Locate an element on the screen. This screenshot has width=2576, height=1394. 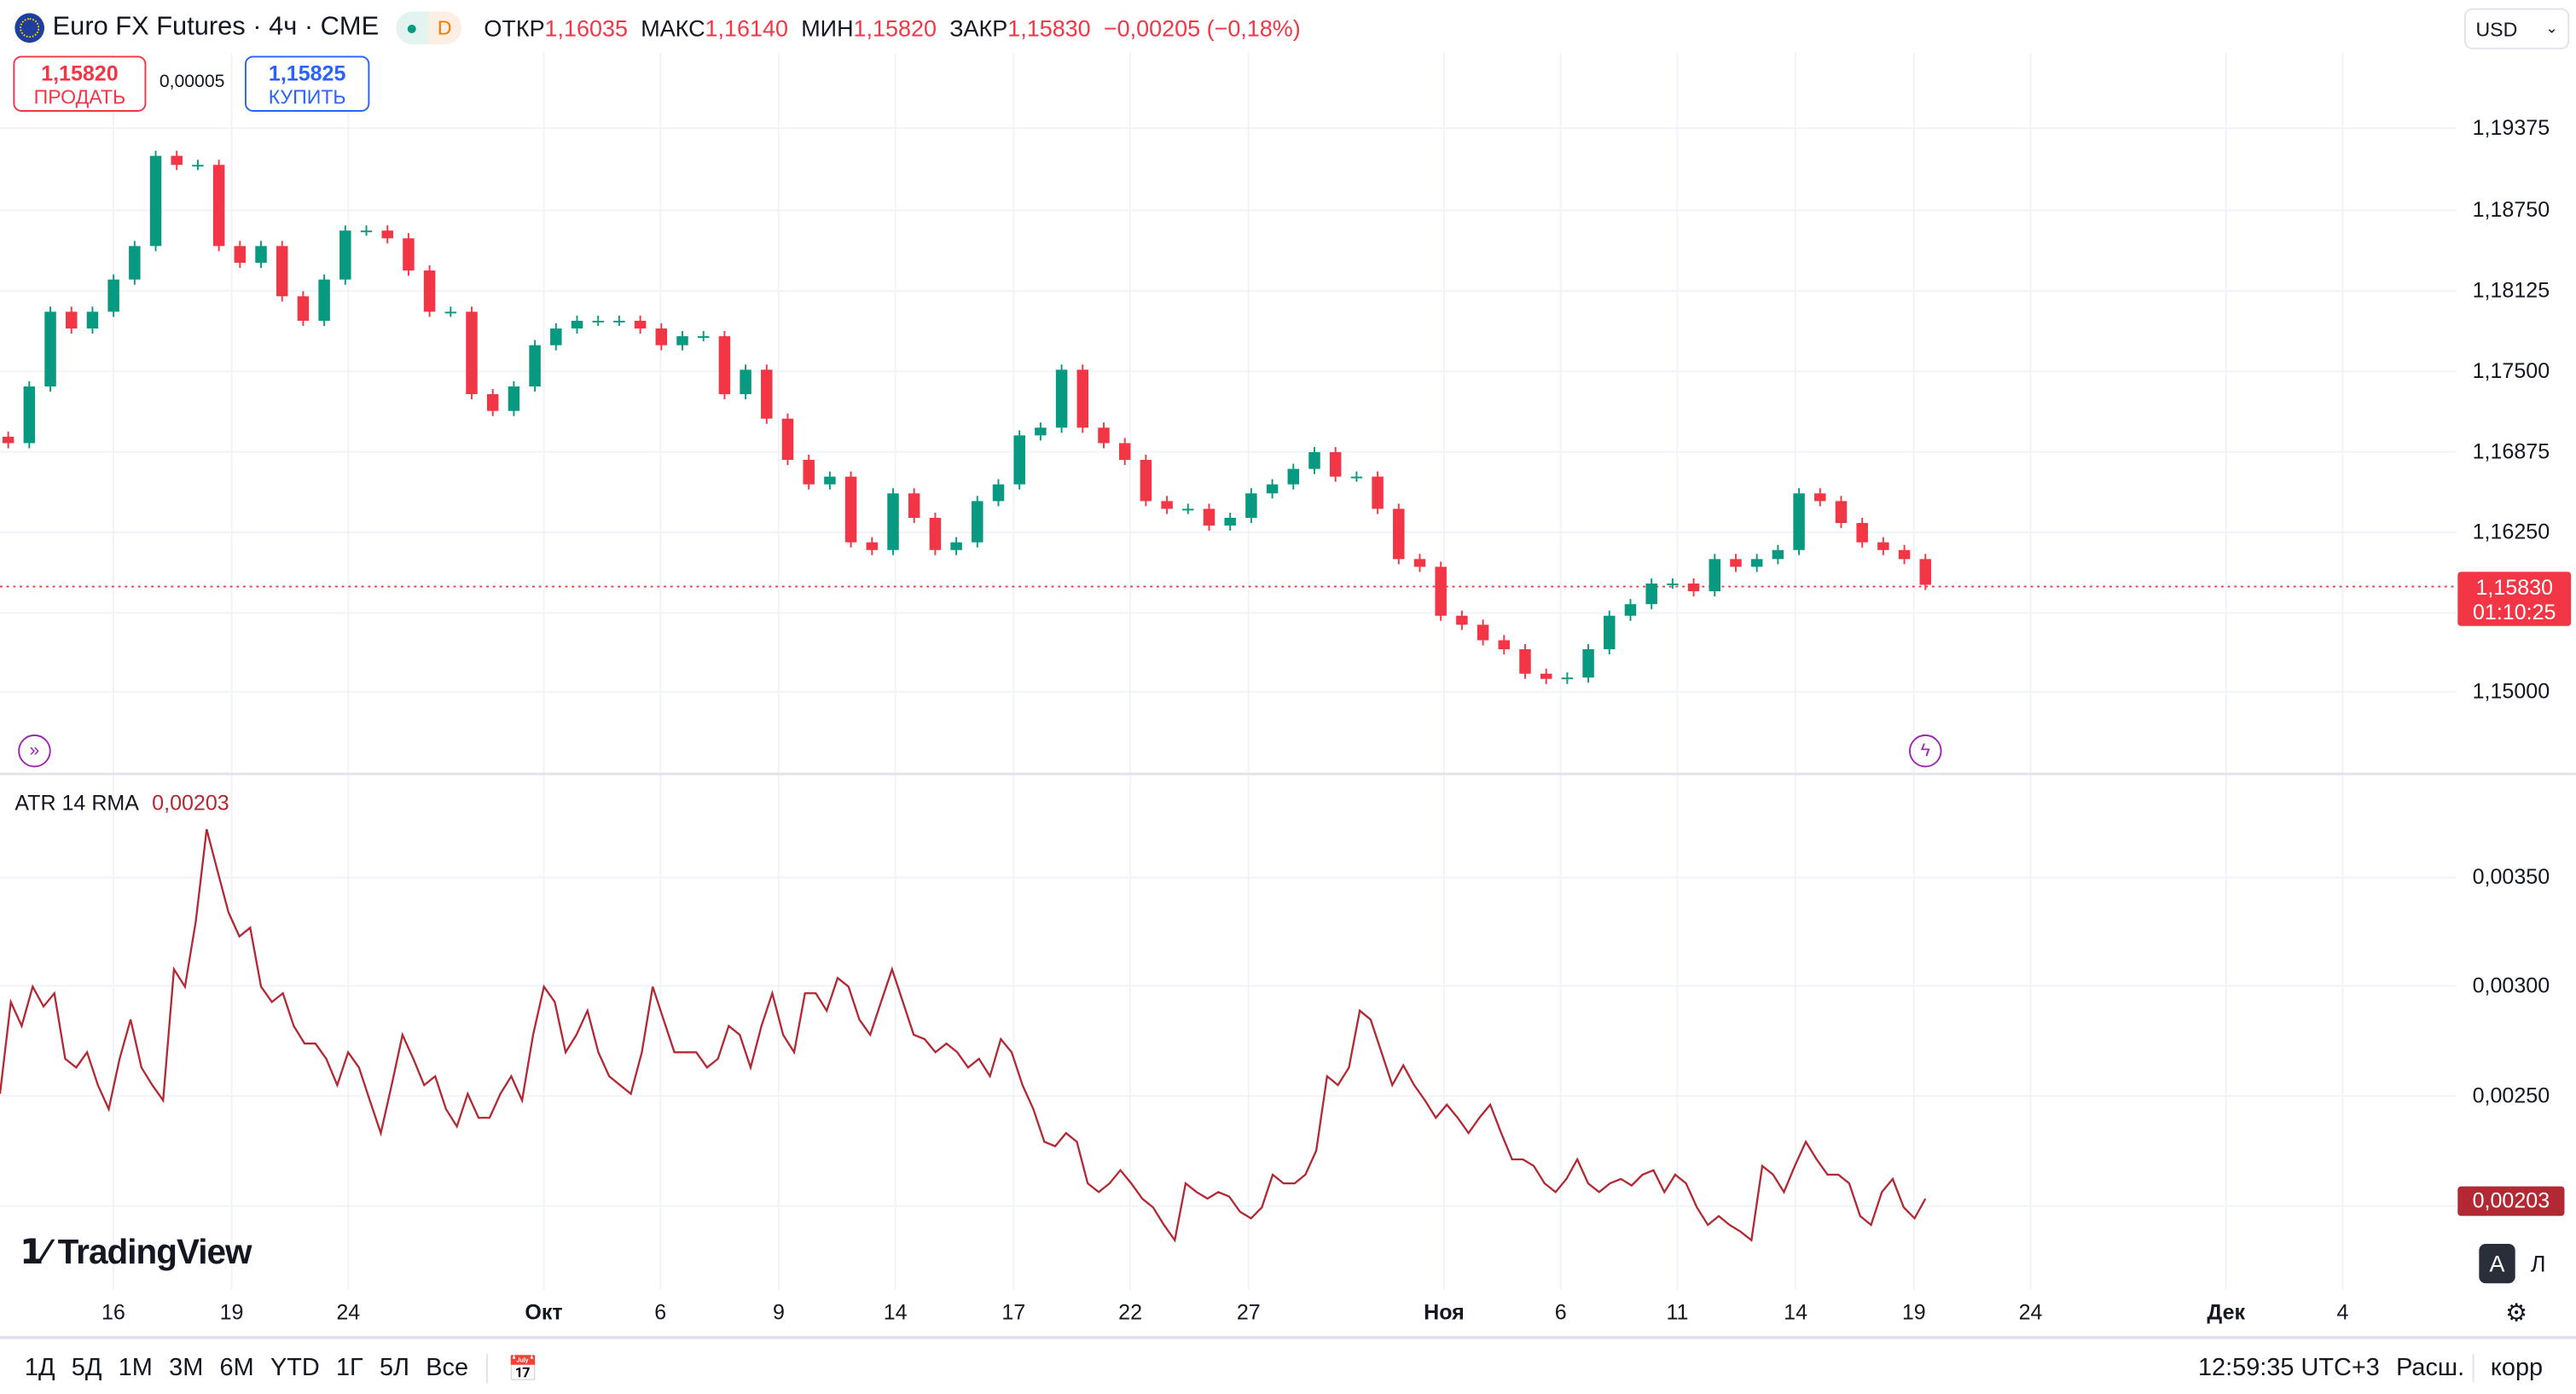
current-price-label: 1,15830 01:10:25 is located at coordinates (2514, 599).